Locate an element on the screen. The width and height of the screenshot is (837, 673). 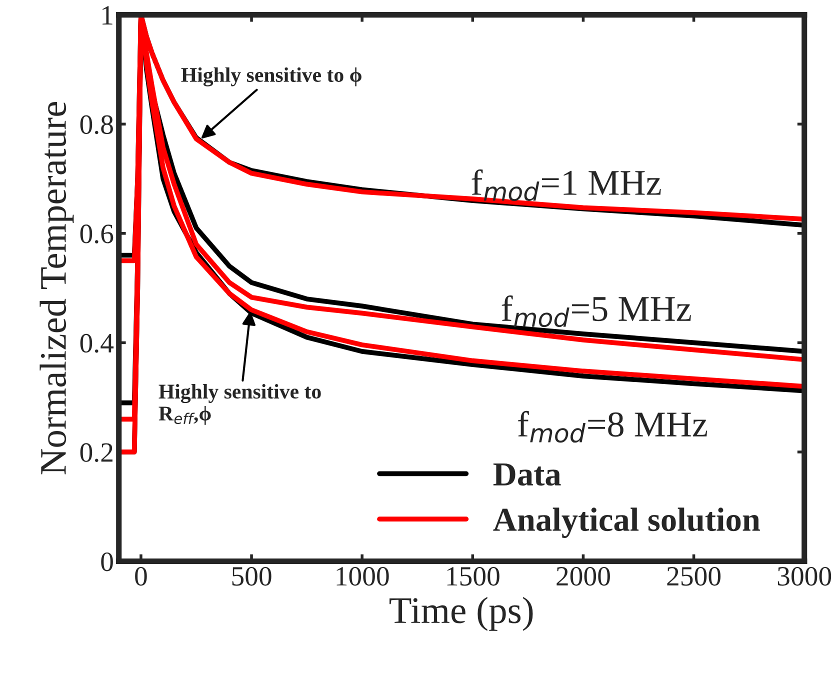
x-tick-label: 2500 is located at coordinates (694, 576).